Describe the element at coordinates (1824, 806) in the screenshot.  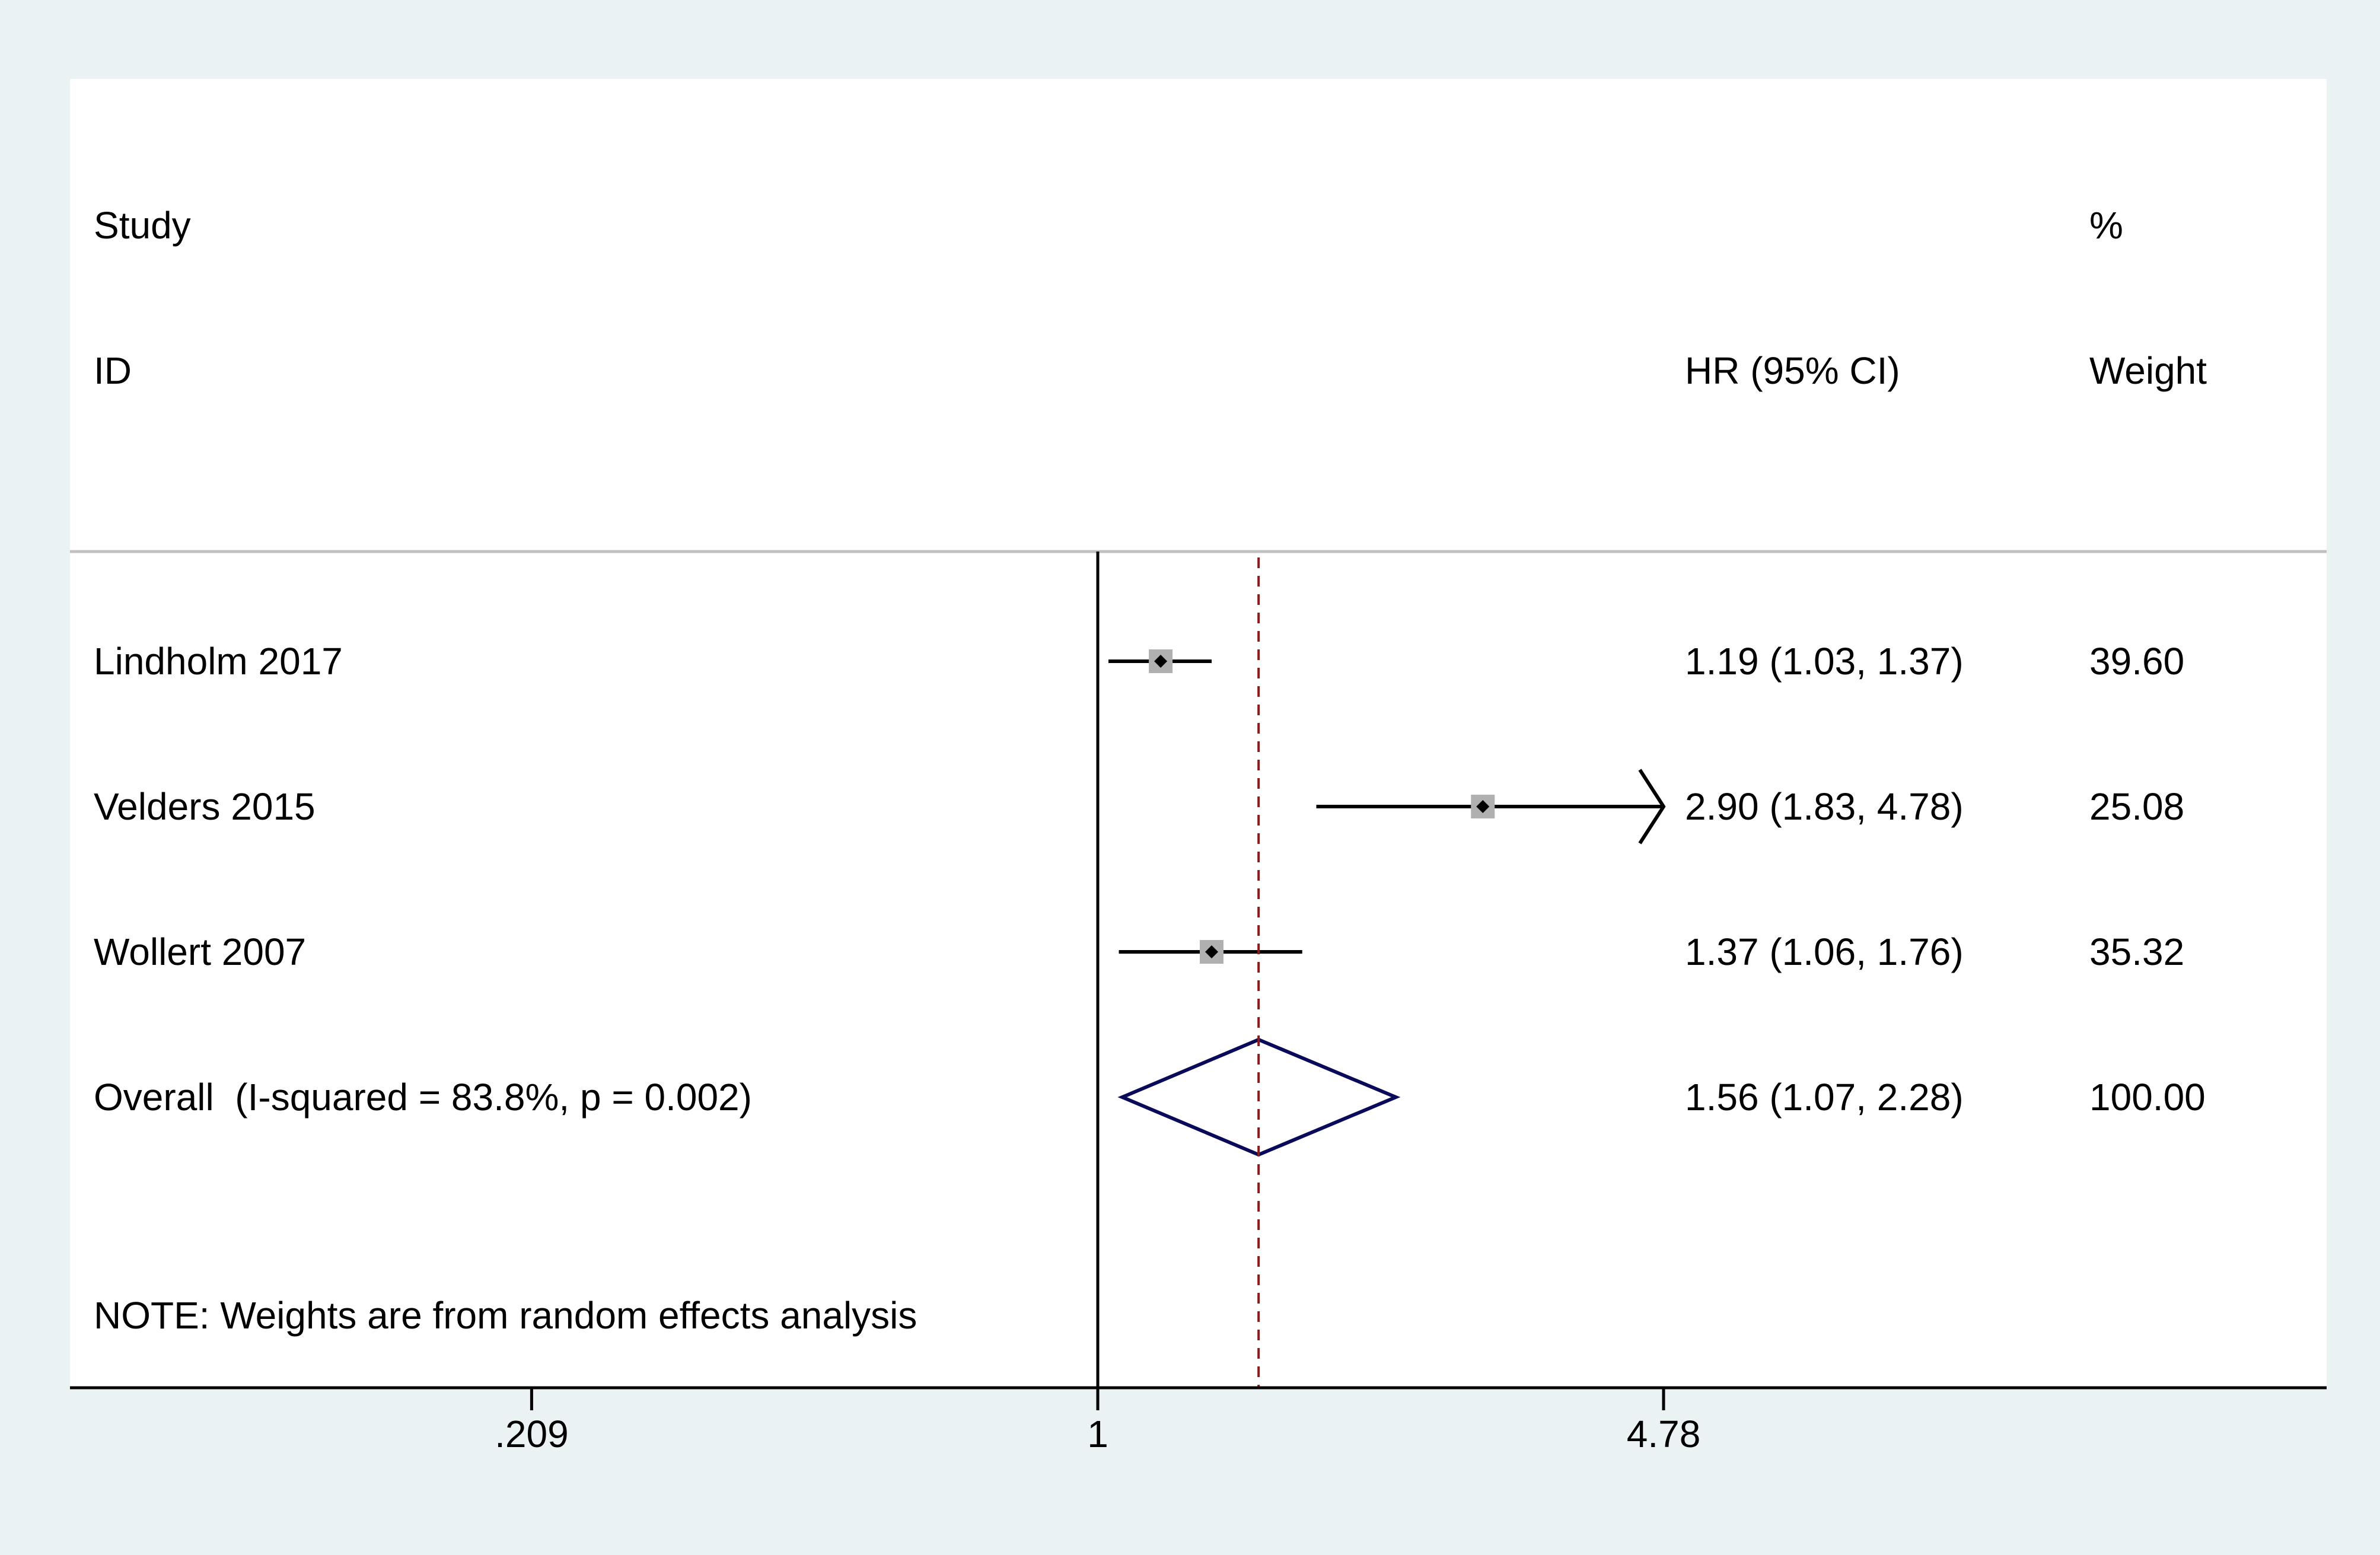
I see `study-hr-ci: 2.90 (1.83, 4.78)` at that location.